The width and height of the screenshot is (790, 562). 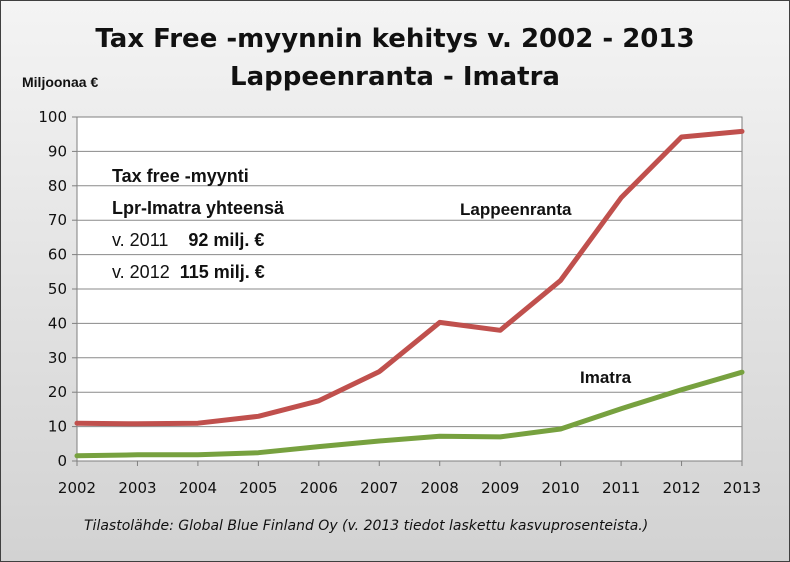 What do you see at coordinates (395, 77) in the screenshot?
I see `chart-subtitle: Lappeenranta - Imatra` at bounding box center [395, 77].